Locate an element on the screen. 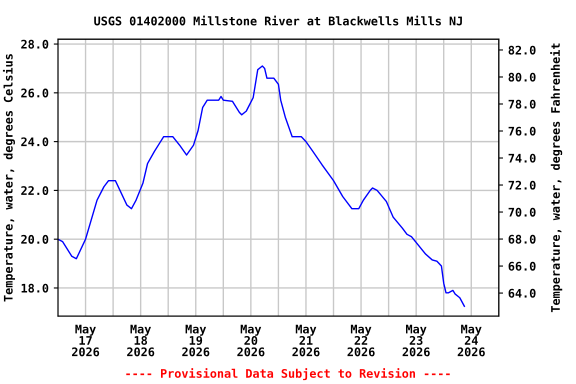 This screenshot has width=576, height=384. y2-tick-label: 80.0 is located at coordinates (522, 77).